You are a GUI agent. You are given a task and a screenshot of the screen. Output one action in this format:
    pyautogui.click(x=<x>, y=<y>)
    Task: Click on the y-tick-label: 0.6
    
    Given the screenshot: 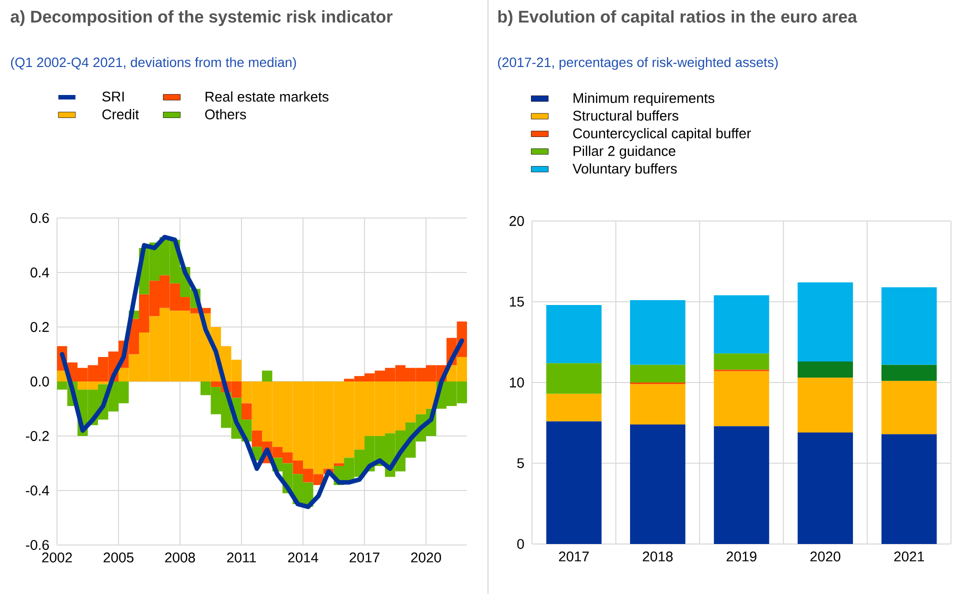 What is the action you would take?
    pyautogui.click(x=39, y=218)
    